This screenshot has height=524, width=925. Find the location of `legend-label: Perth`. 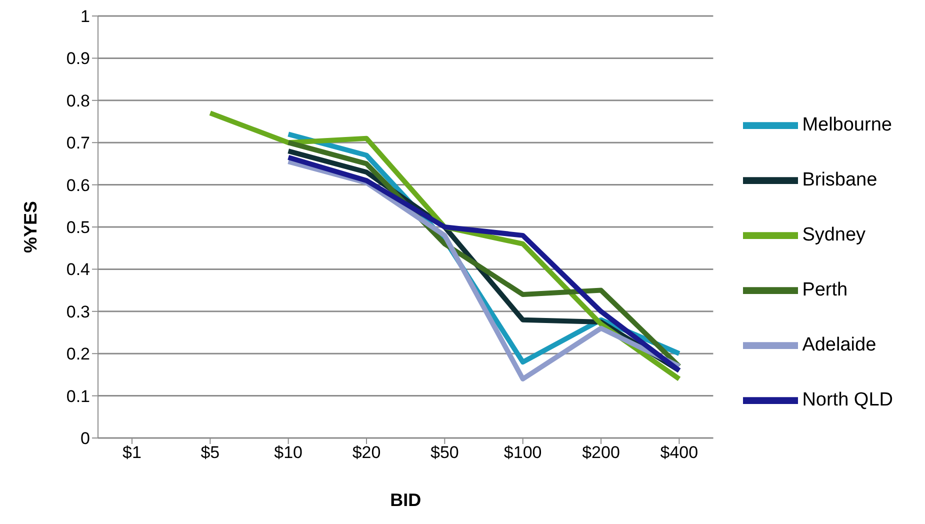

legend-label: Perth is located at coordinates (825, 290).